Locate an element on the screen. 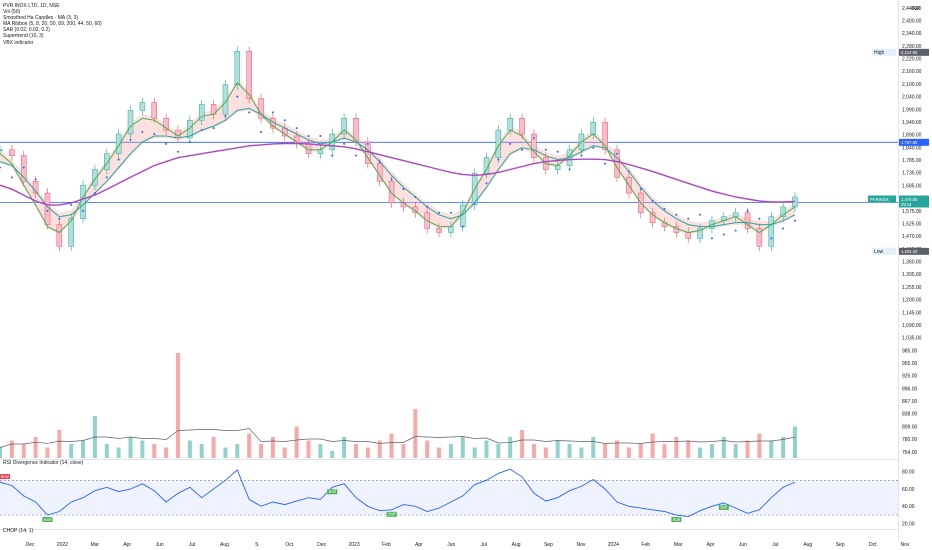  low-tag-value-bg is located at coordinates (914, 251).